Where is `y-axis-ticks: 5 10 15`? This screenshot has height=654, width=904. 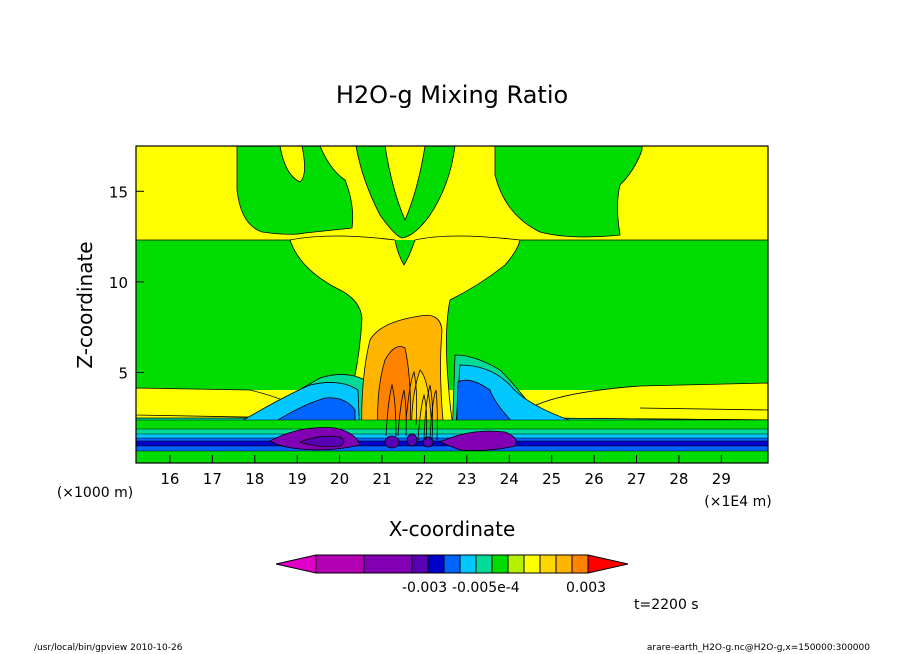 y-axis-ticks: 5 10 15 is located at coordinates (126, 282).